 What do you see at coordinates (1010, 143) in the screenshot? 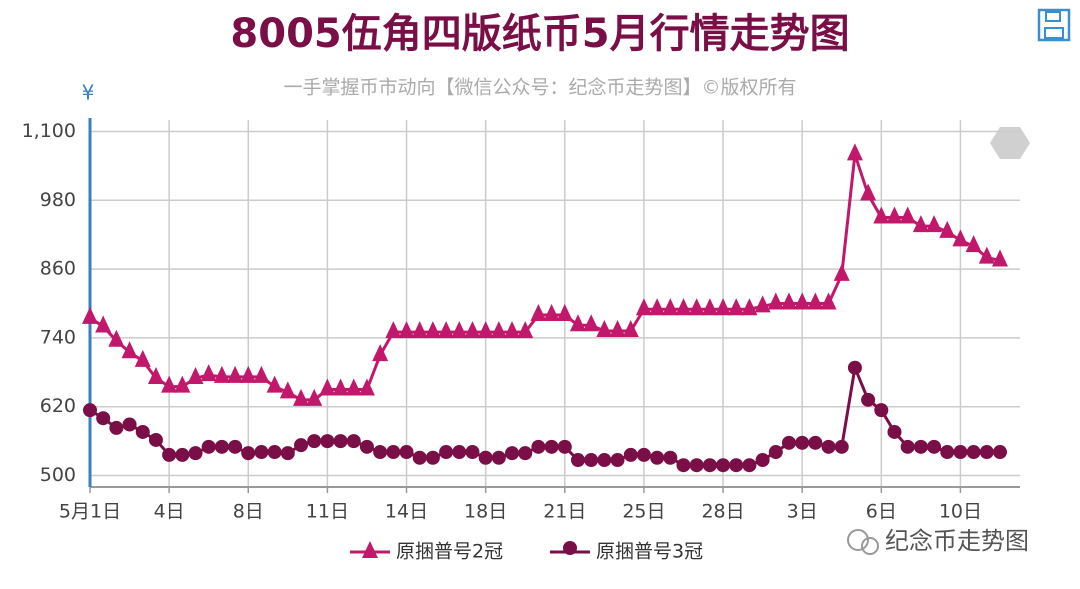
I see `reset-icon` at bounding box center [1010, 143].